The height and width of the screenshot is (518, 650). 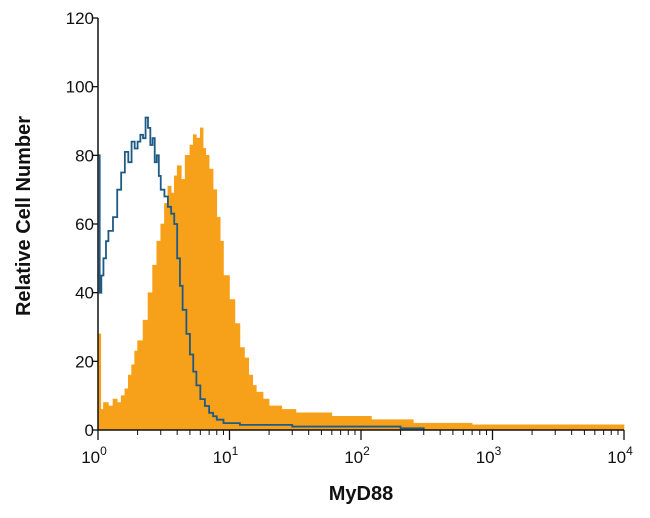 What do you see at coordinates (94, 455) in the screenshot?
I see `x-tick-label: 10⁰` at bounding box center [94, 455].